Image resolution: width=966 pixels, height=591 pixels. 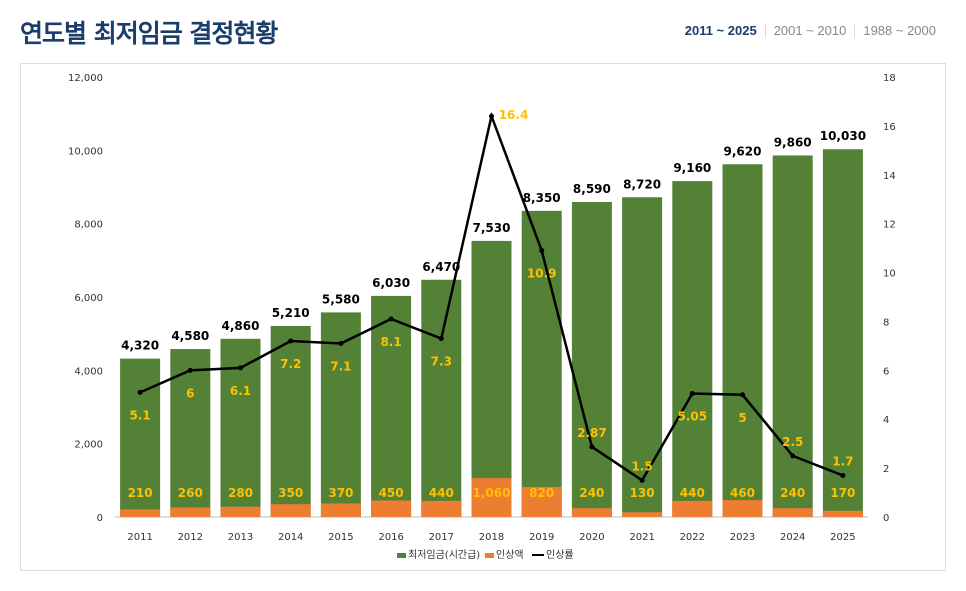 What do you see at coordinates (541, 493) in the screenshot?
I see `increase-label: 820` at bounding box center [541, 493].